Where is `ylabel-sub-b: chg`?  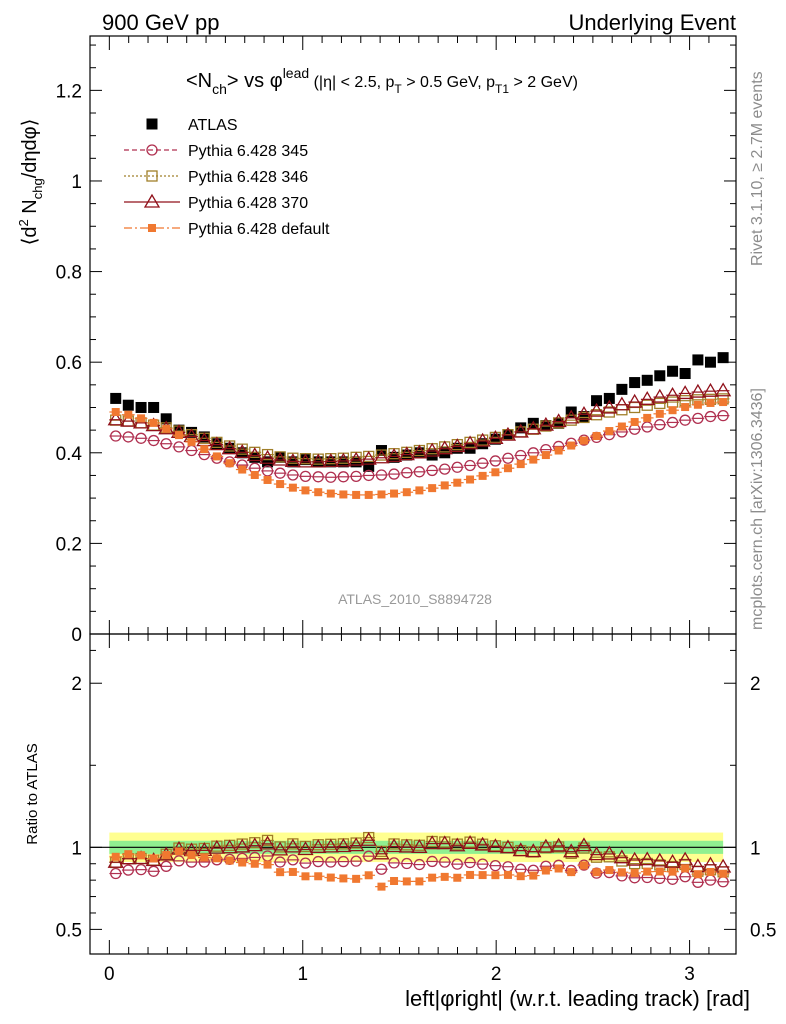 ylabel-sub-b: chg is located at coordinates (37, 188).